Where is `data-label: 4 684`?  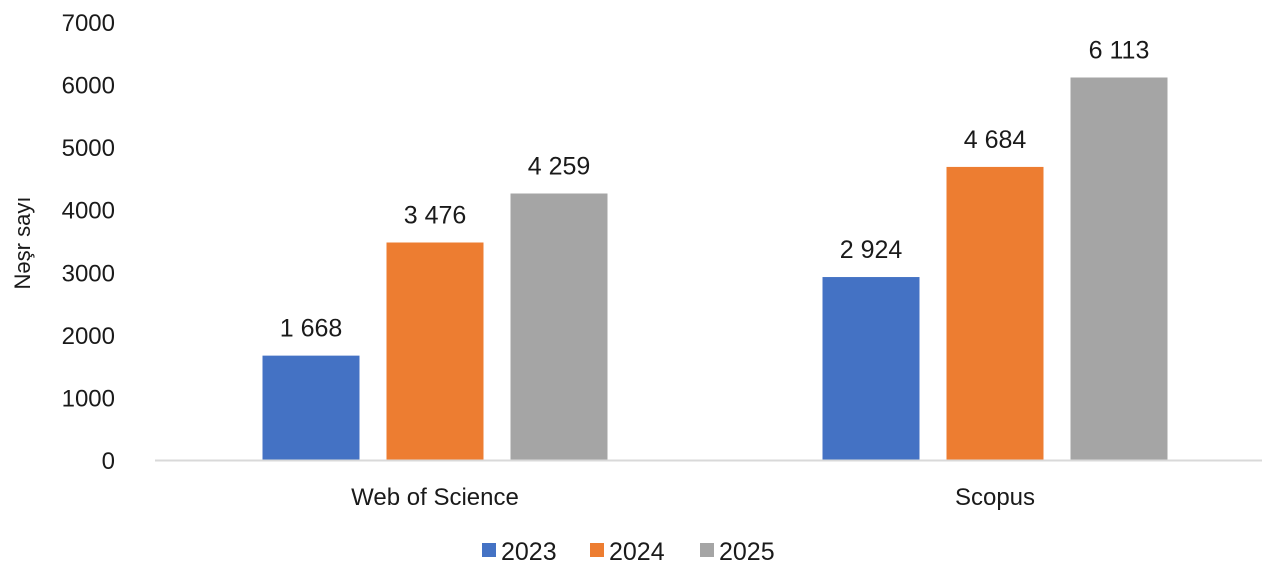
data-label: 4 684 is located at coordinates (995, 140).